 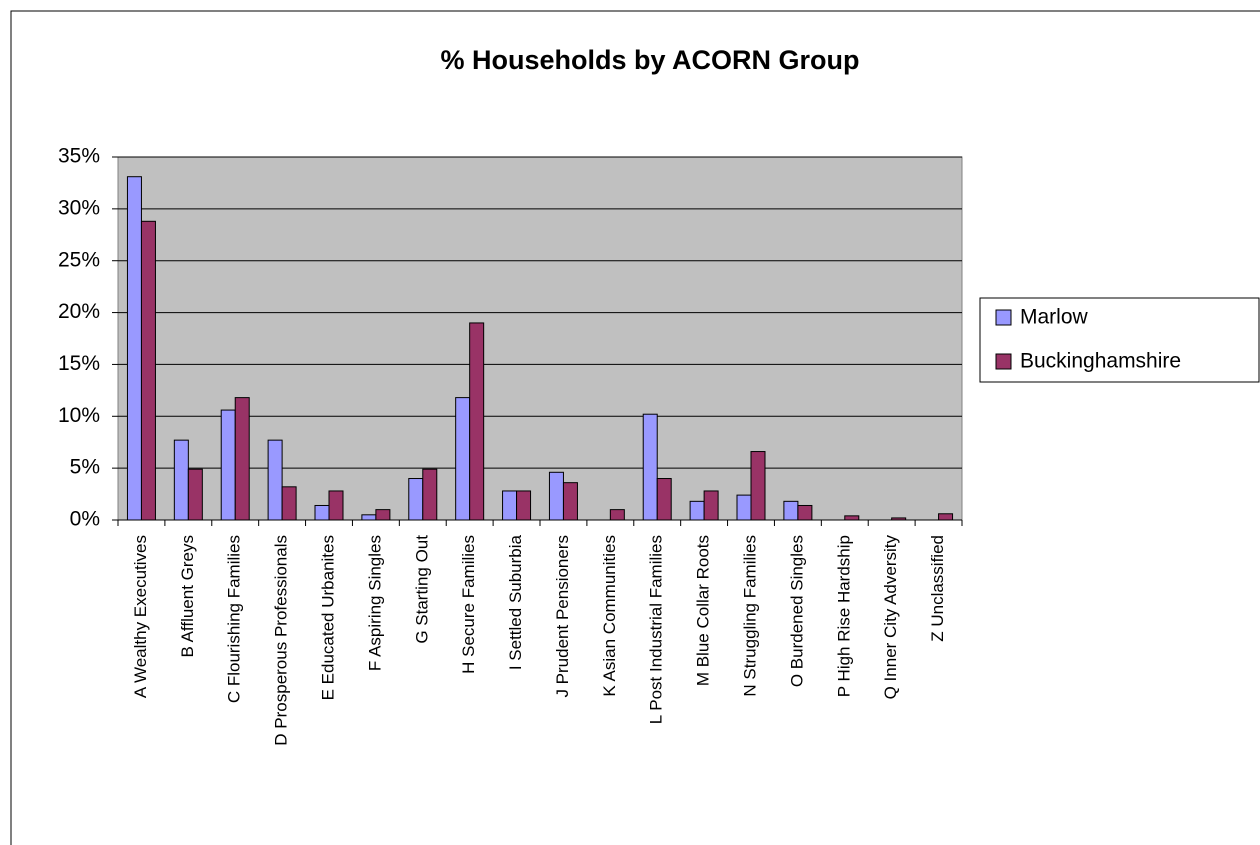 What do you see at coordinates (890, 617) in the screenshot?
I see `x-tick-label: Q Inner City Adversity` at bounding box center [890, 617].